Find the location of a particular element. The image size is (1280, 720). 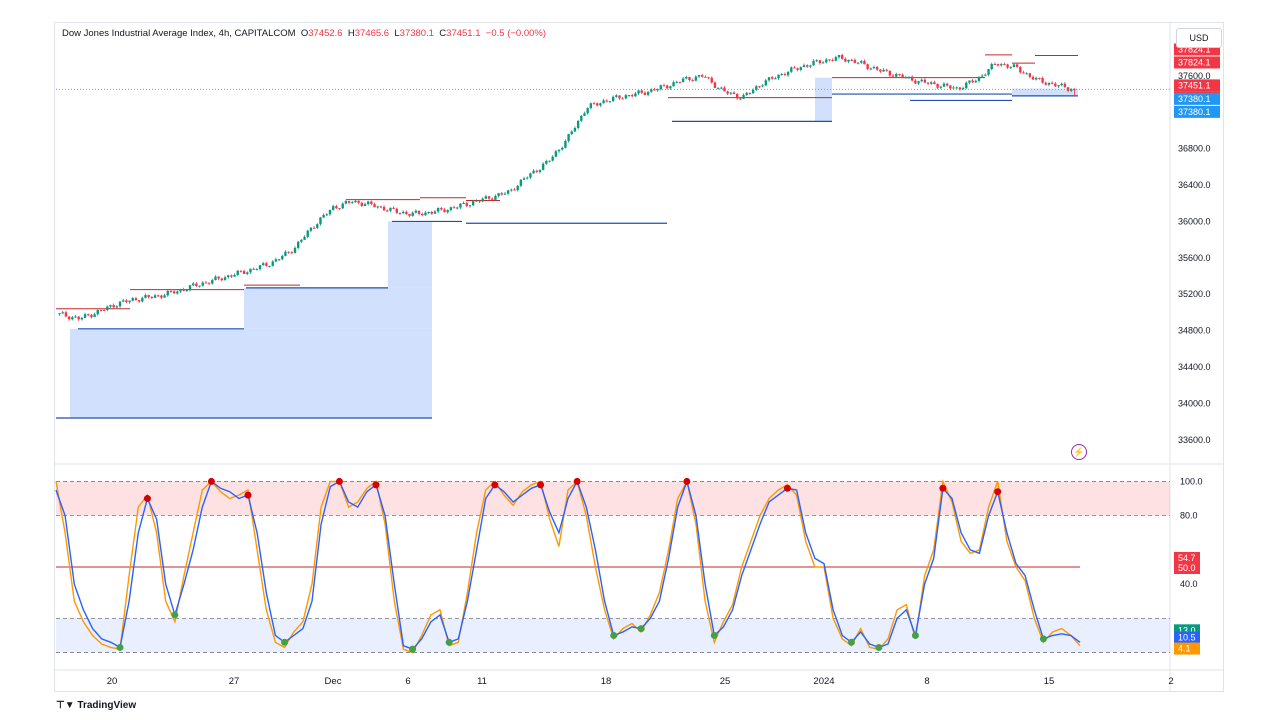

time-axis: 20 27 Dec 6 11 18 25 2024 8 15 2 is located at coordinates (640, 681).